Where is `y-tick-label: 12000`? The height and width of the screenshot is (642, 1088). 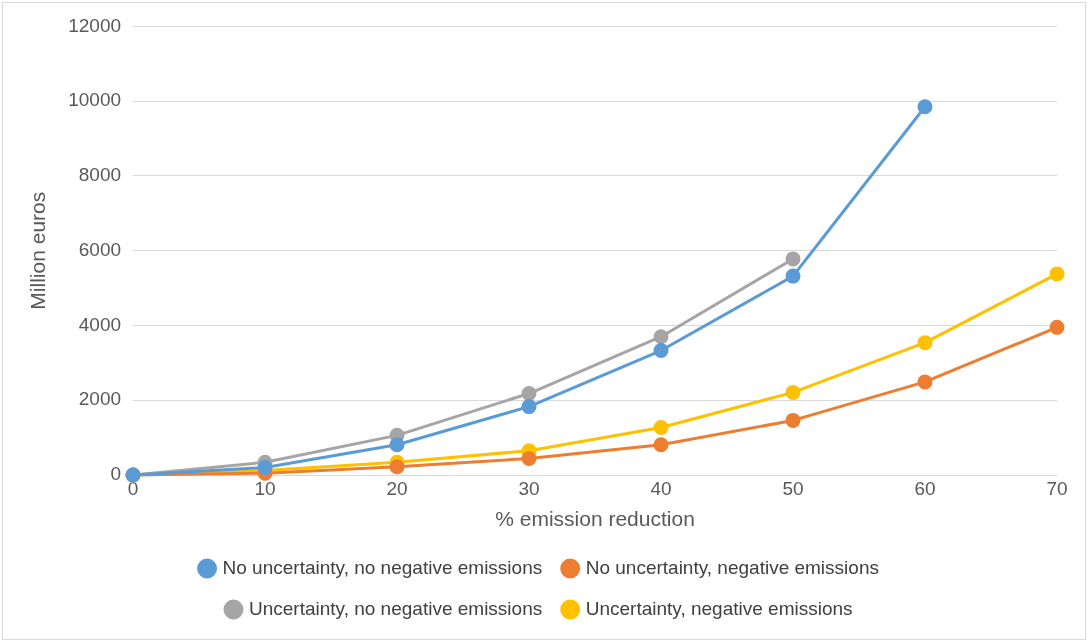
y-tick-label: 12000 is located at coordinates (95, 25).